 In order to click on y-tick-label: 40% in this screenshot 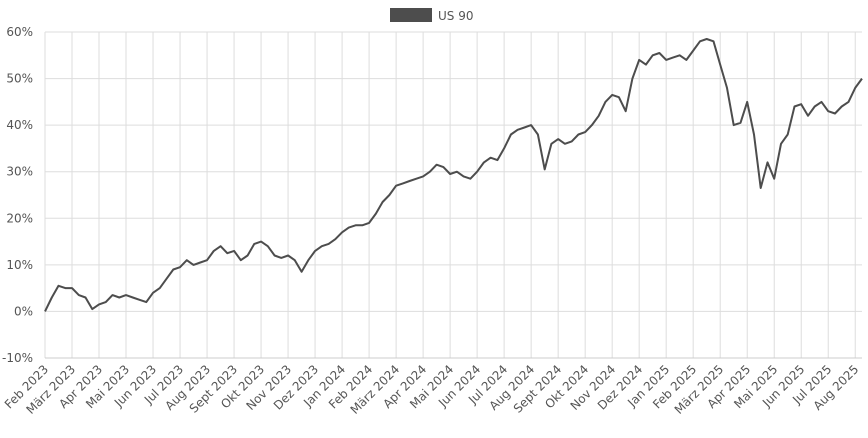, I will do `click(19, 125)`.